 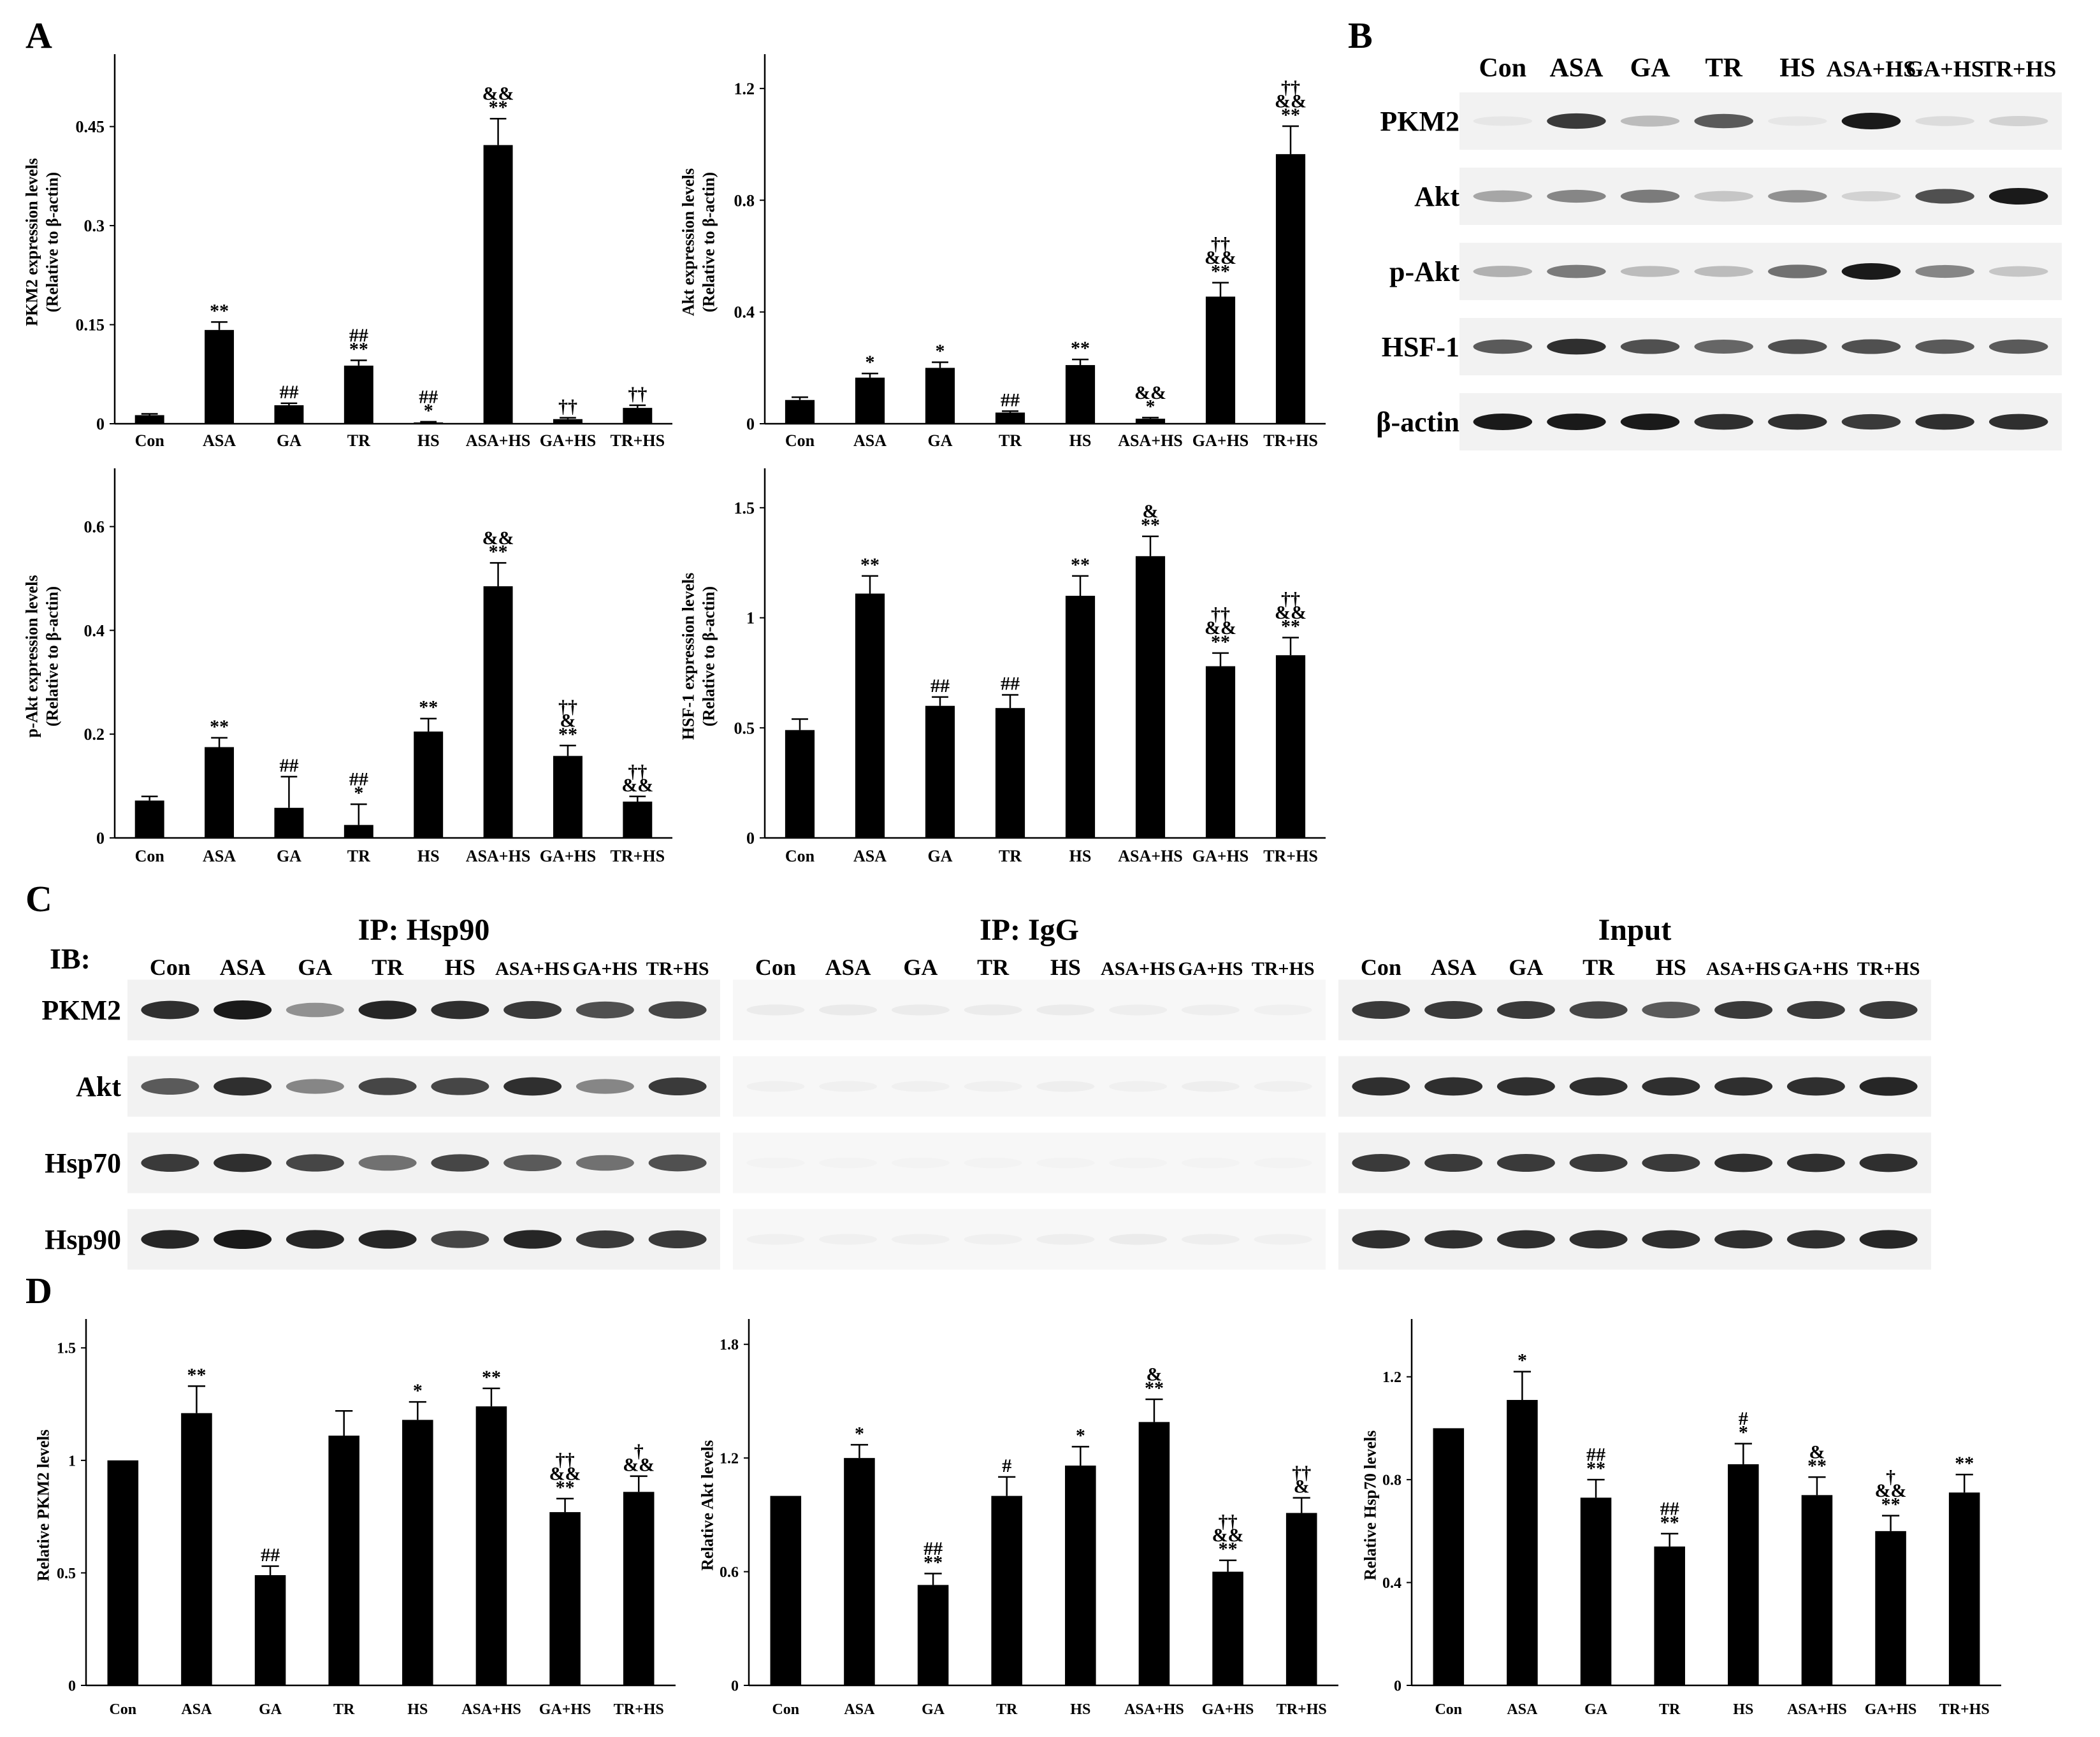 What do you see at coordinates (1596, 1709) in the screenshot?
I see `x-tick-label: GA` at bounding box center [1596, 1709].